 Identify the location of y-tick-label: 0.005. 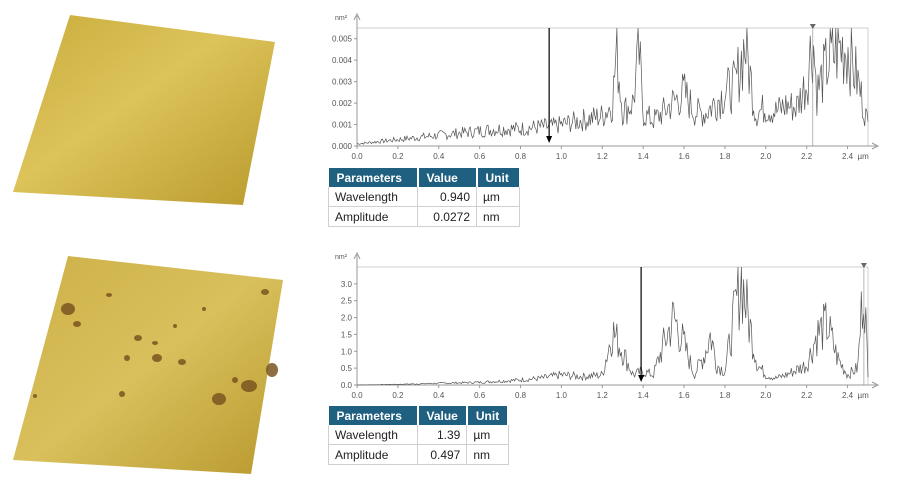
(342, 39).